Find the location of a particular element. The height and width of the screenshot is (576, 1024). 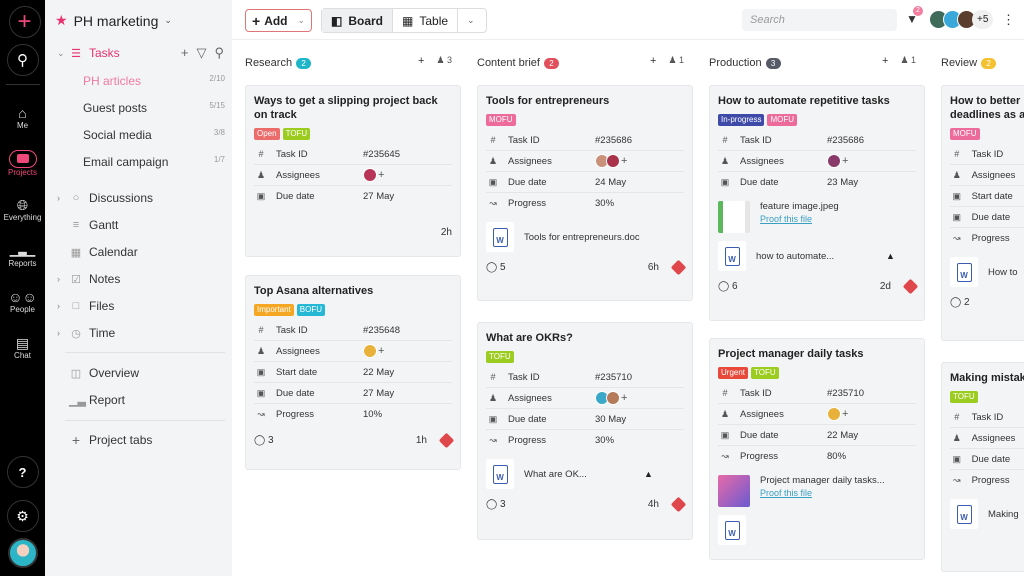

tab-table: ▦ Table is located at coordinates (426, 20).